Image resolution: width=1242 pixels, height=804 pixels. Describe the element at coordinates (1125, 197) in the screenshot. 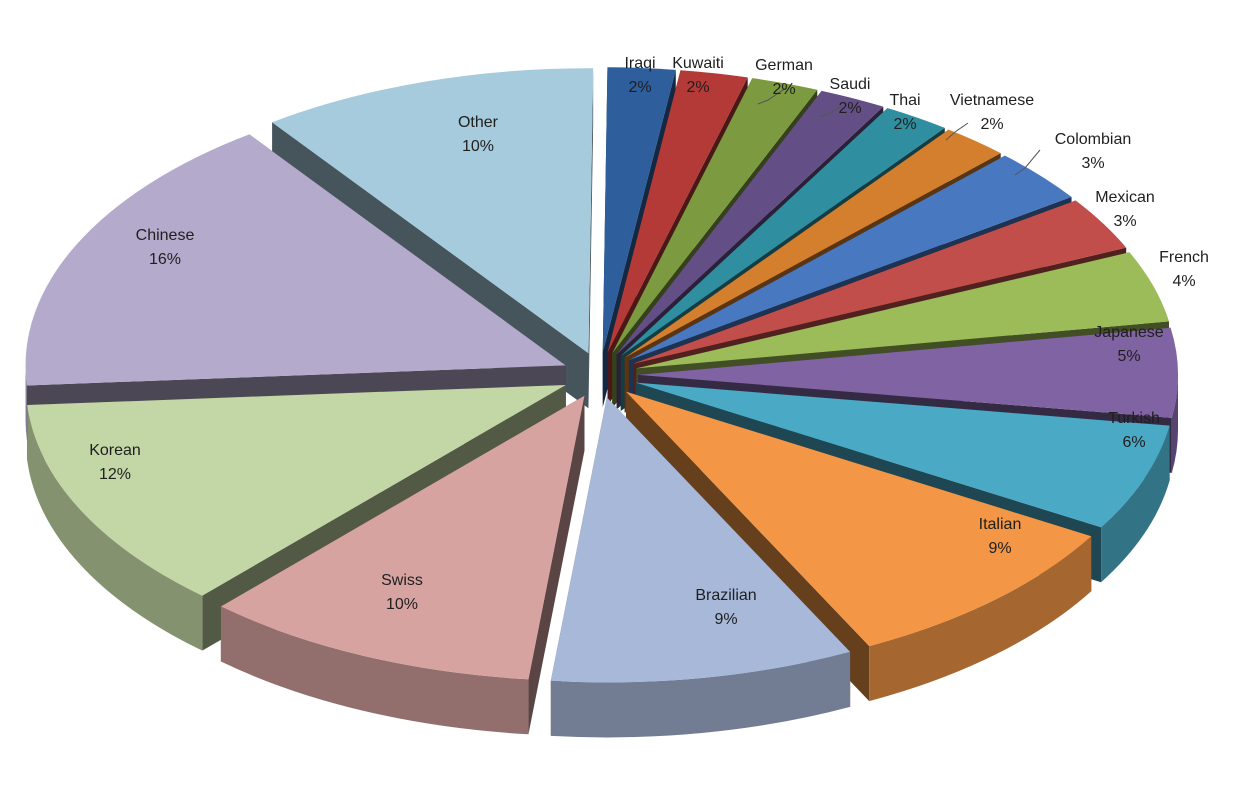

I see `slice-label-mexican: Mexican` at that location.